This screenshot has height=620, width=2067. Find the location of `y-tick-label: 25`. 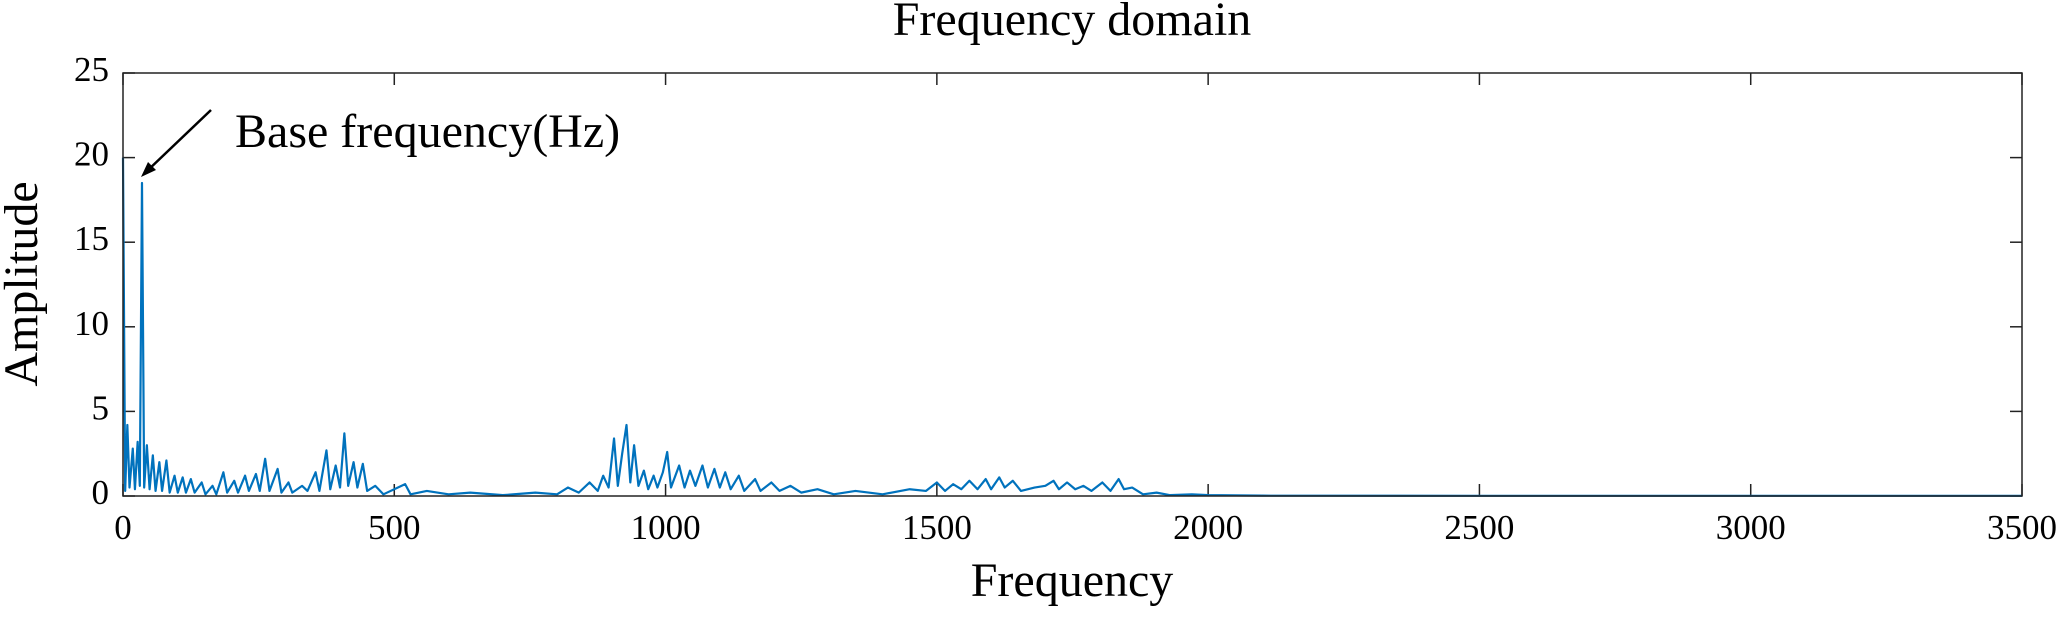

y-tick-label: 25 is located at coordinates (91, 69).